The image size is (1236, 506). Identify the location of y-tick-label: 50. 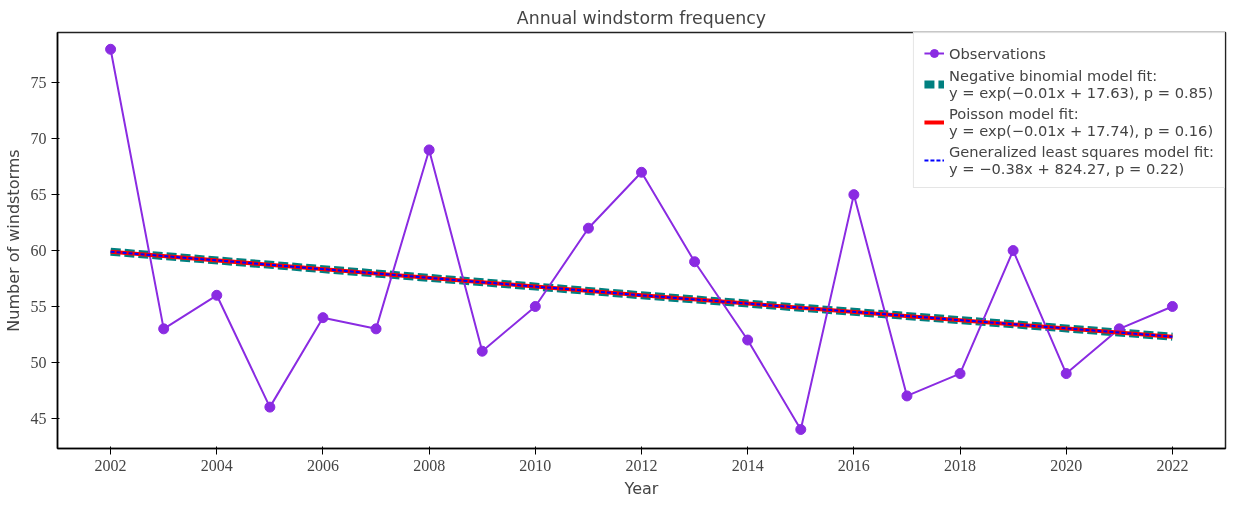
(38, 362).